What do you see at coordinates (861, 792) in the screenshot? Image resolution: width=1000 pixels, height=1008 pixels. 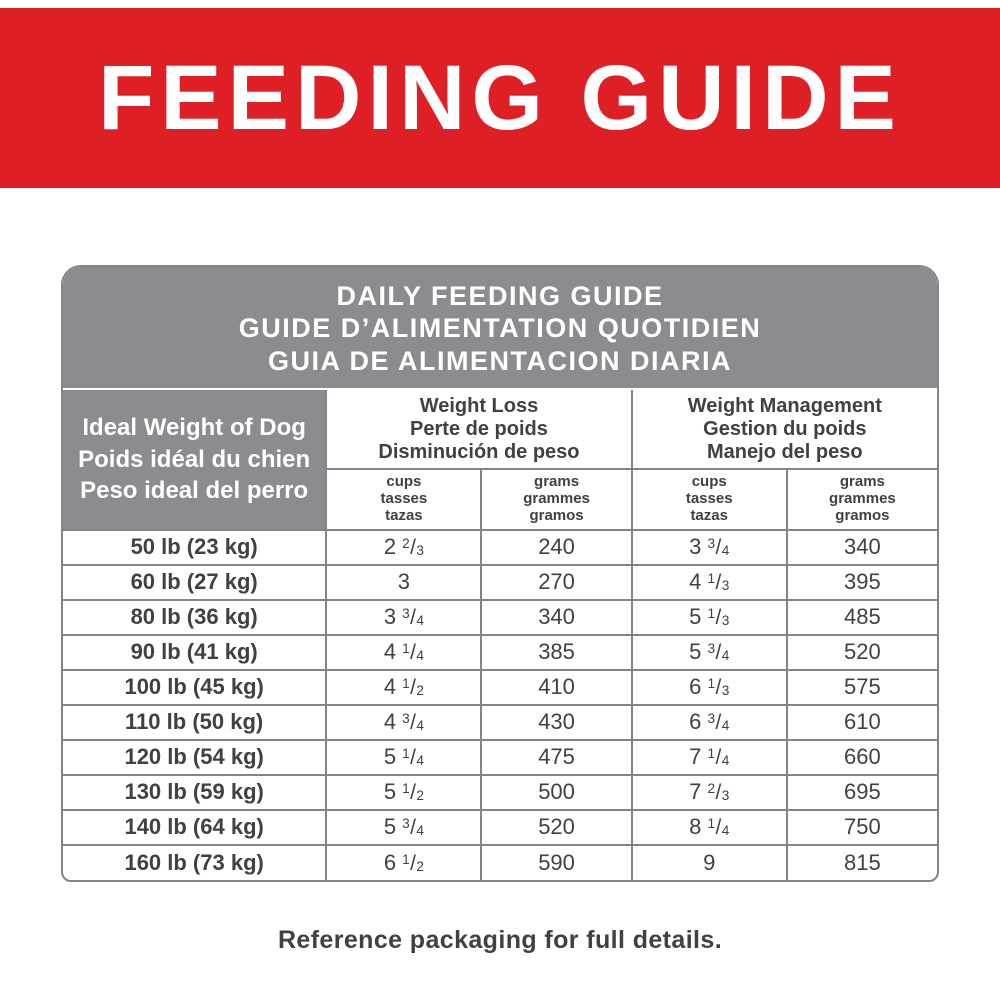 I see `mgmt-grams-cell: 695` at bounding box center [861, 792].